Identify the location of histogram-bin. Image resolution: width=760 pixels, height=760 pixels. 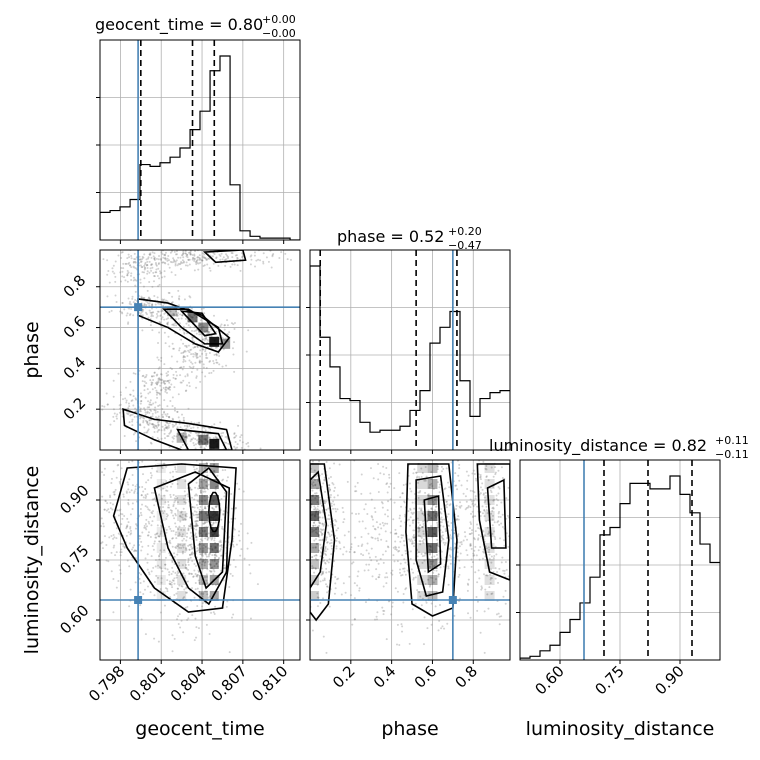
(475, 433).